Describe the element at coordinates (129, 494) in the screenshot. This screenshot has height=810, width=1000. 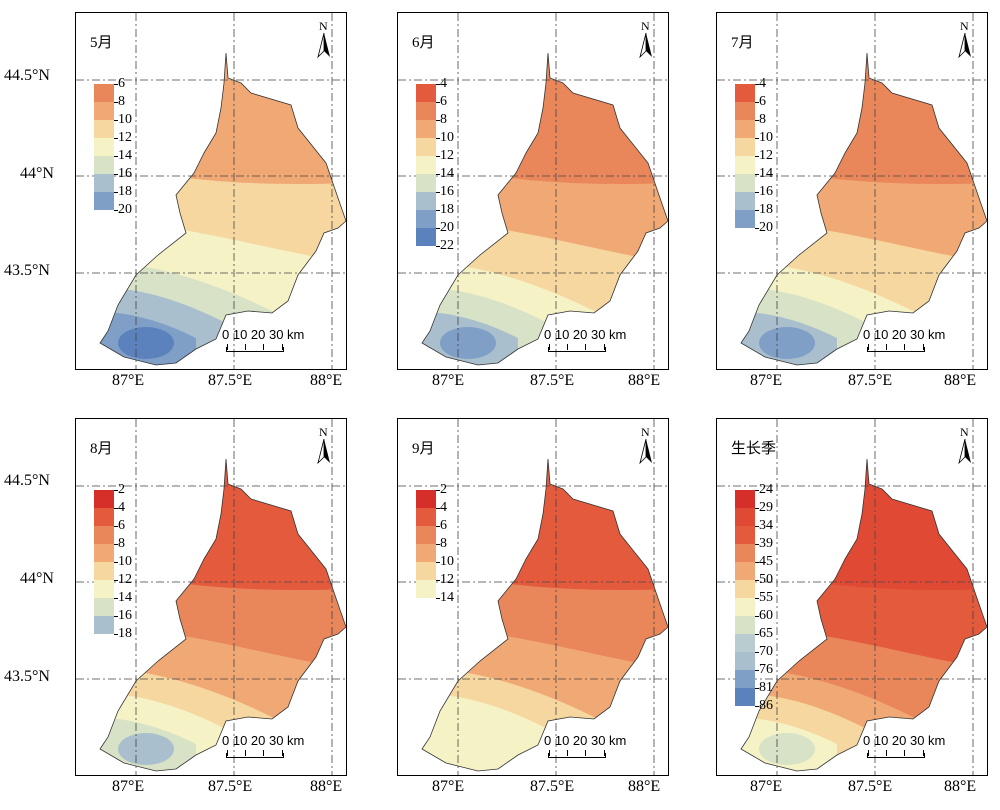
I see `legend-item: 2` at that location.